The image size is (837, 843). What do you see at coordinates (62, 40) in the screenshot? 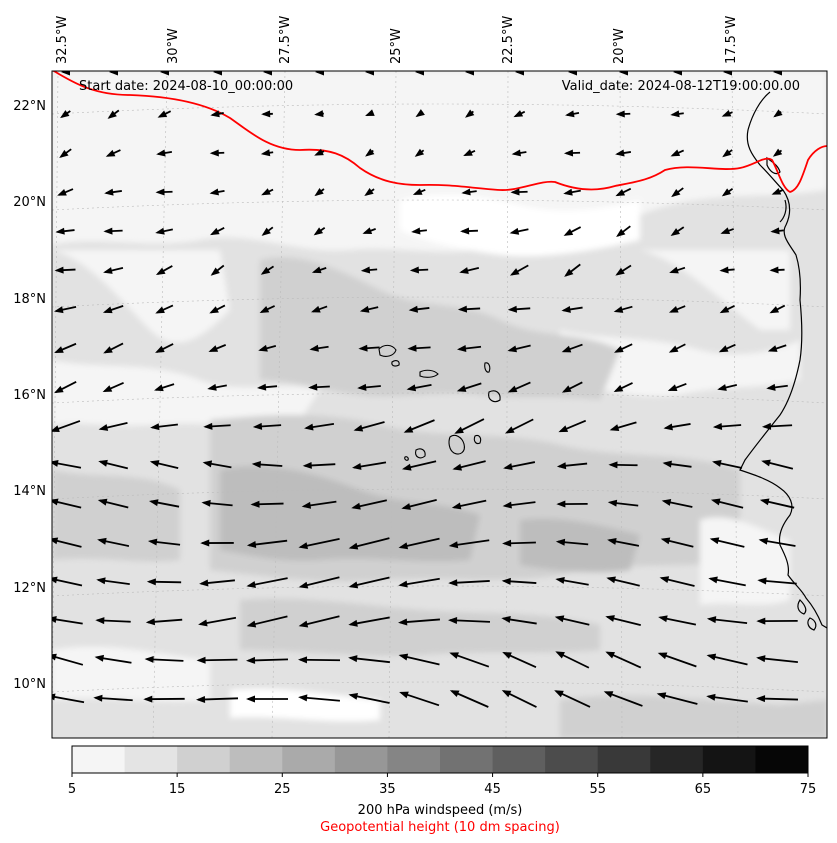
I see `lon-label: 32.5°W` at bounding box center [62, 40].